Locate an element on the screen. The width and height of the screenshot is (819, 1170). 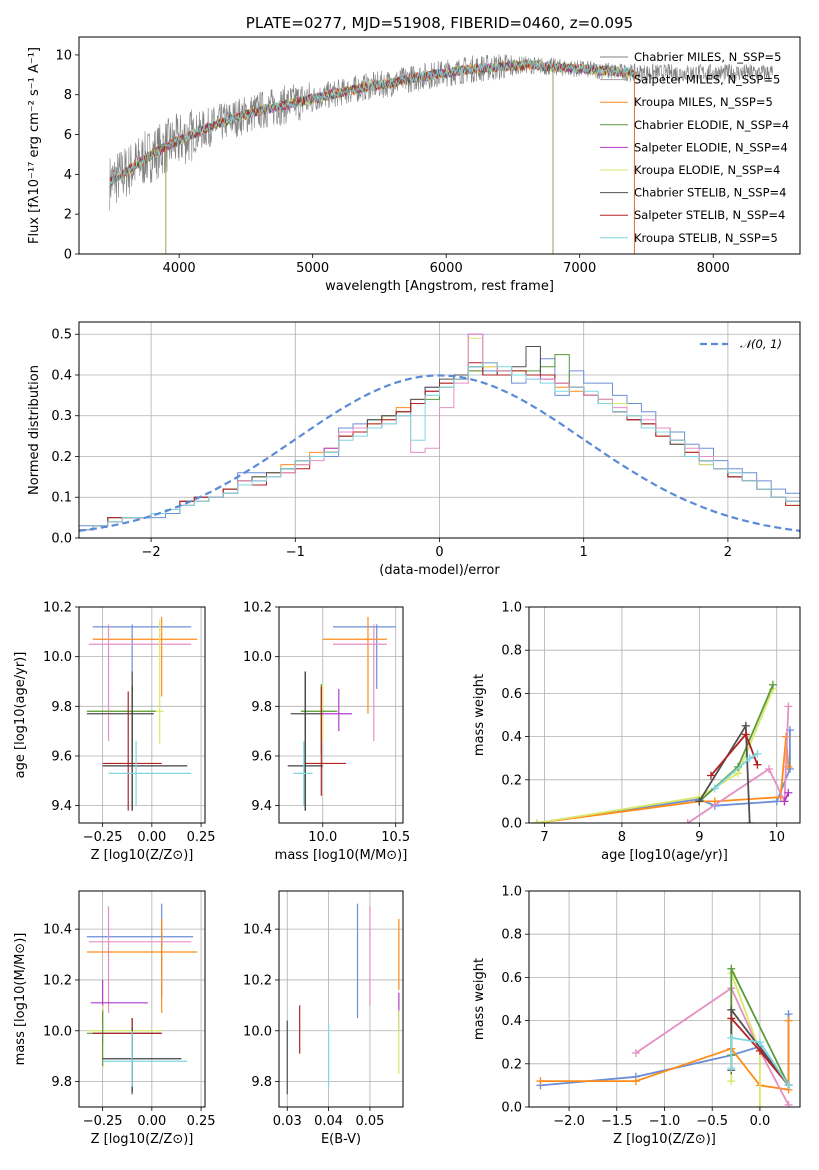
x-tick-label: 8000 is located at coordinates (713, 268).